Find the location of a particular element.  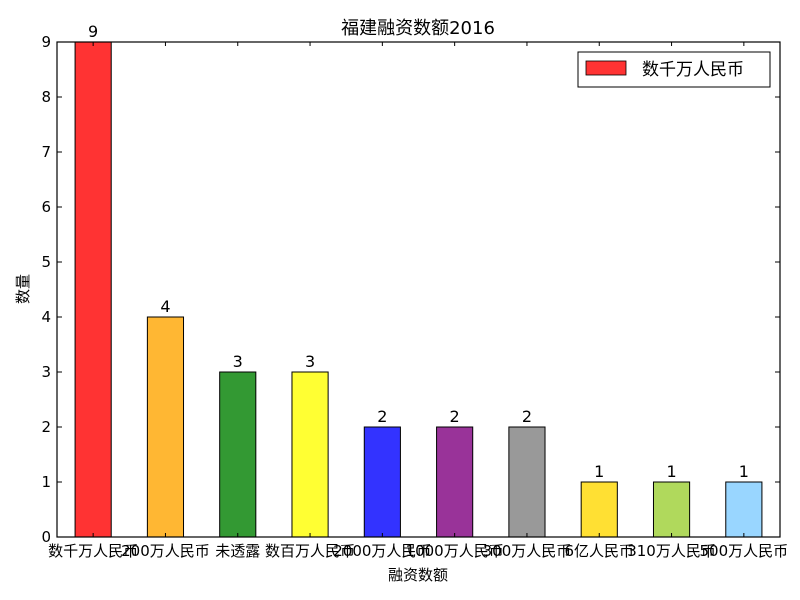

bar-value-label: 4 is located at coordinates (165, 306).